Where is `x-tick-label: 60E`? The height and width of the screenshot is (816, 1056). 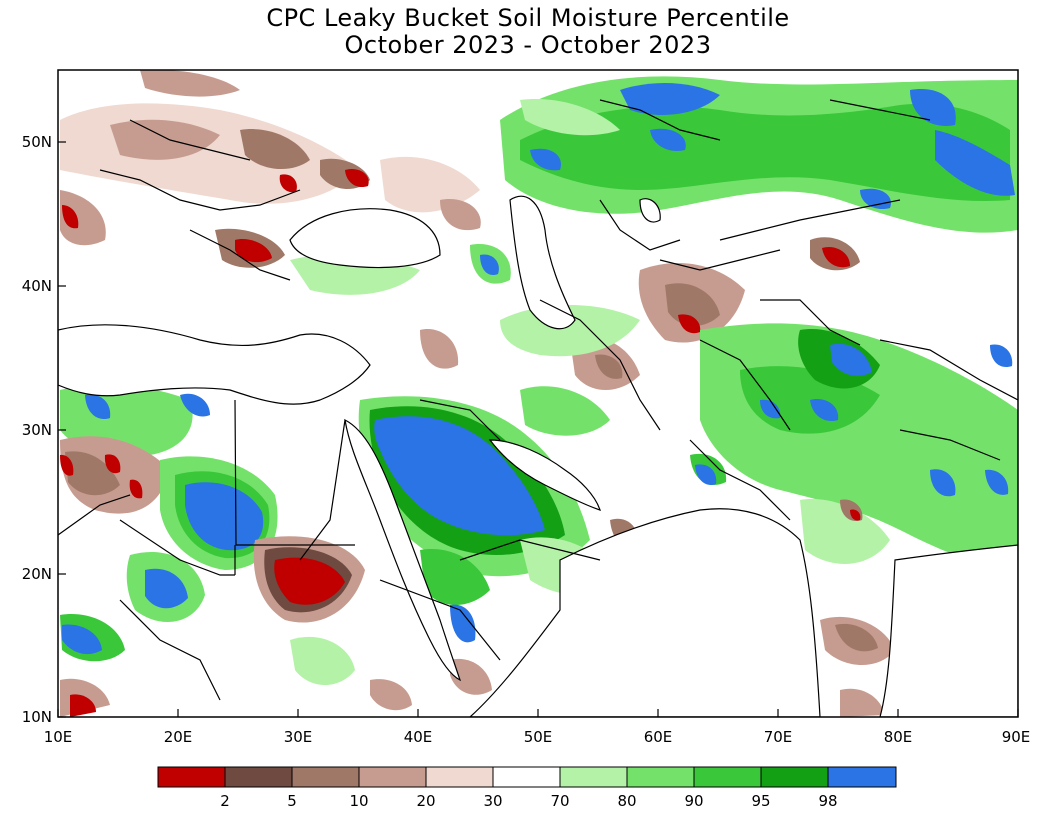 x-tick-label: 60E is located at coordinates (658, 737).